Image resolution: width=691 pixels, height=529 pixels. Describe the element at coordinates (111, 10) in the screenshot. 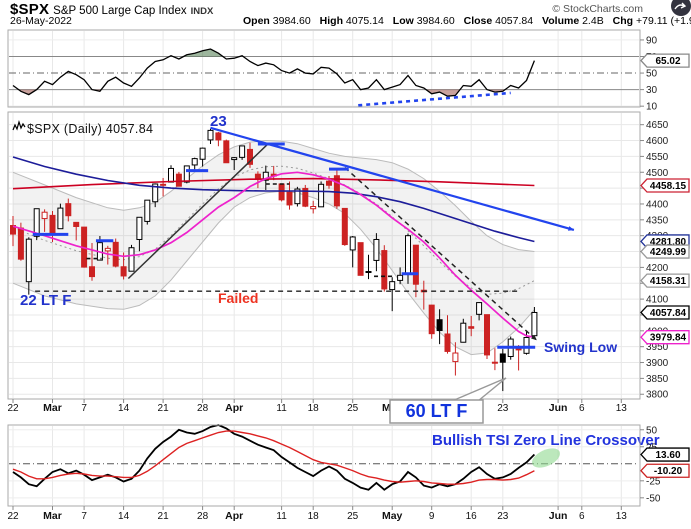

I see `title-row: $SPX S&P 500 Large Cap Index INDX` at that location.